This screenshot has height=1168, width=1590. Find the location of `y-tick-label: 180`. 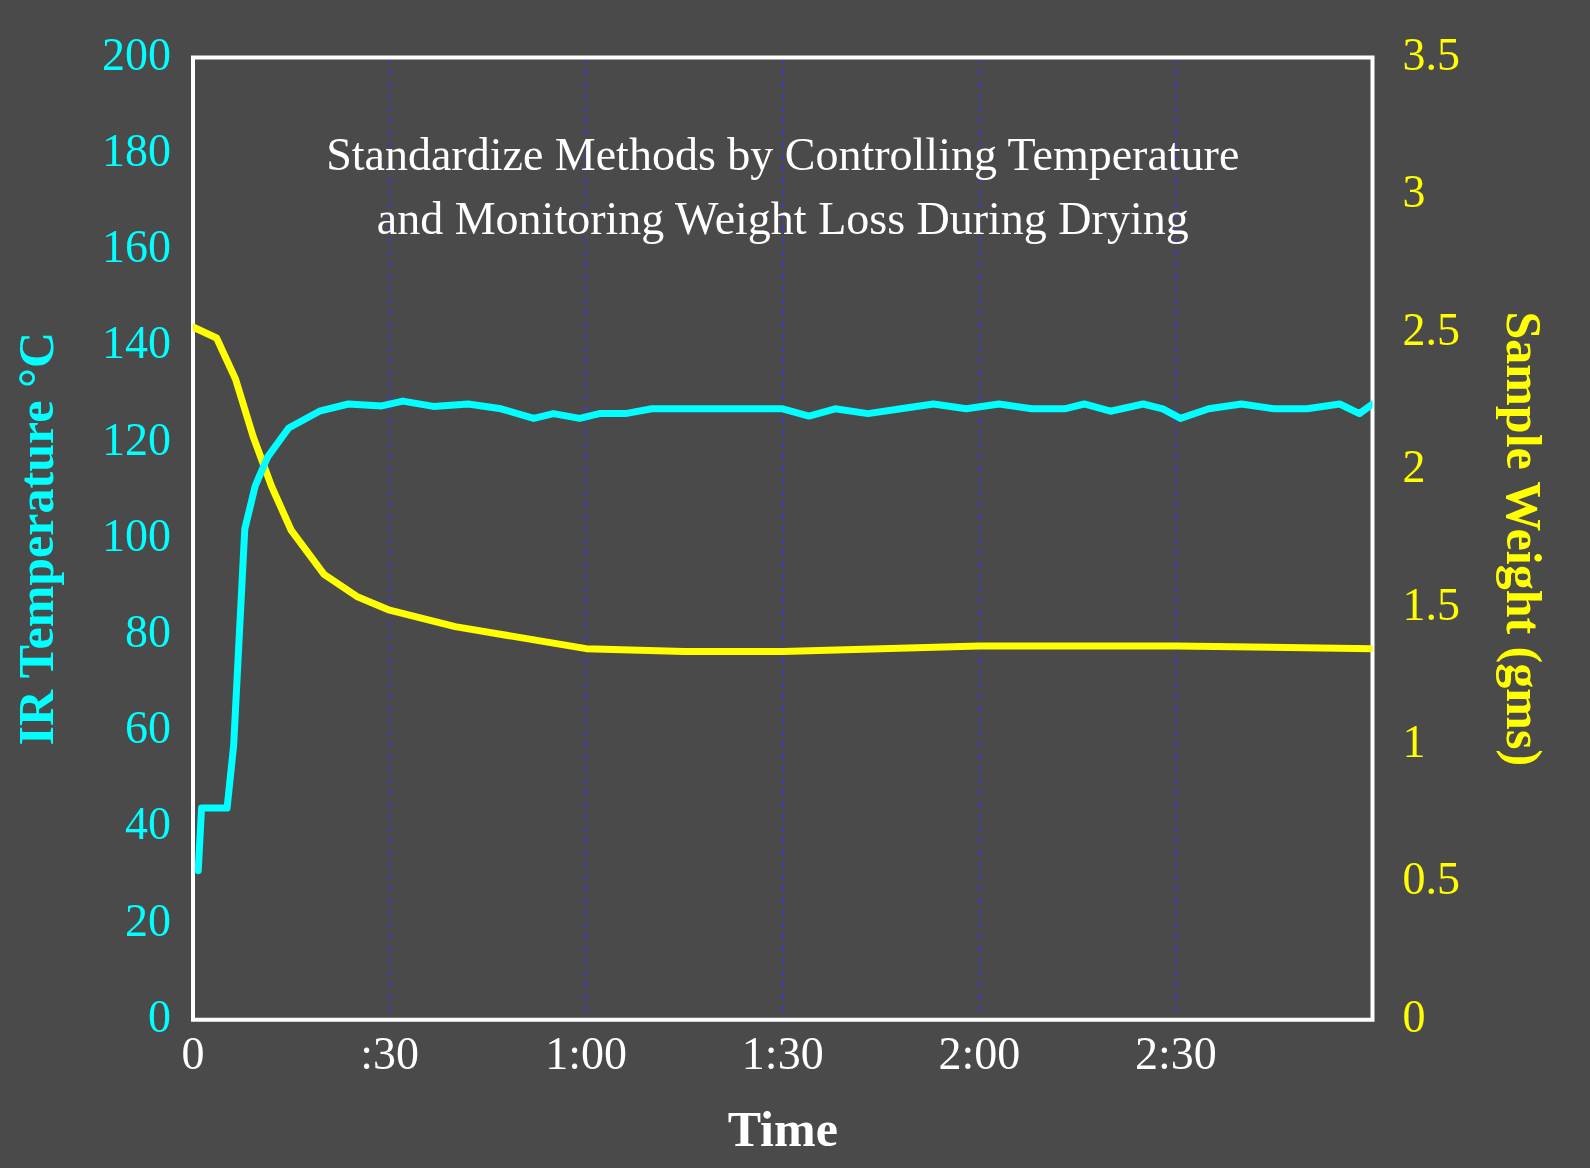

y-tick-label: 180 is located at coordinates (136, 150).